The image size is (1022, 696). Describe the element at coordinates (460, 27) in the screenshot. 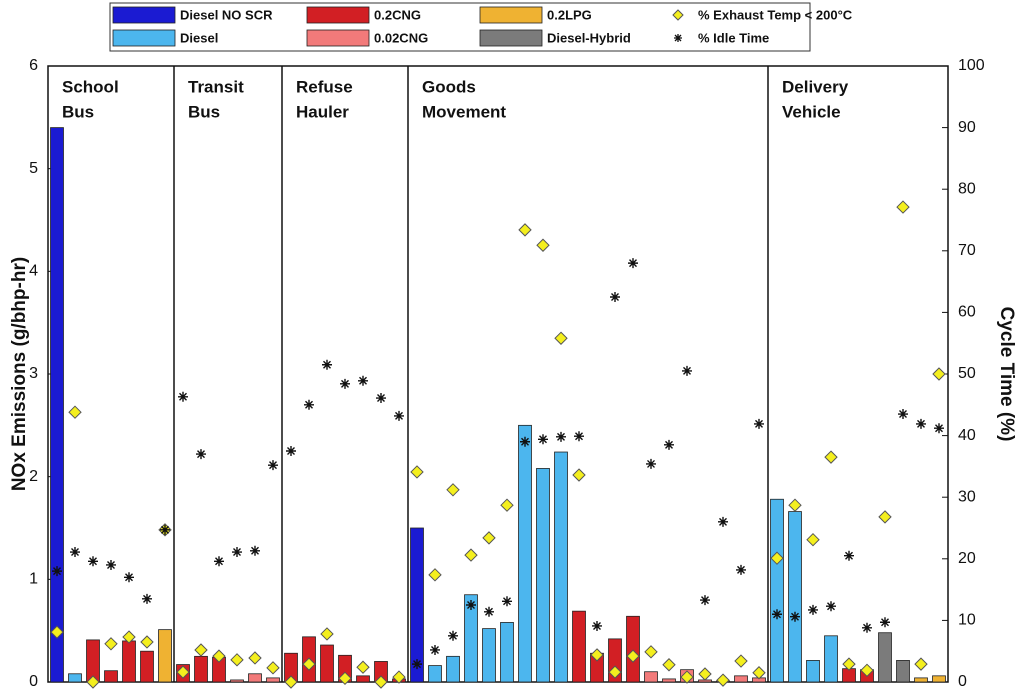

I see `legend-box` at that location.